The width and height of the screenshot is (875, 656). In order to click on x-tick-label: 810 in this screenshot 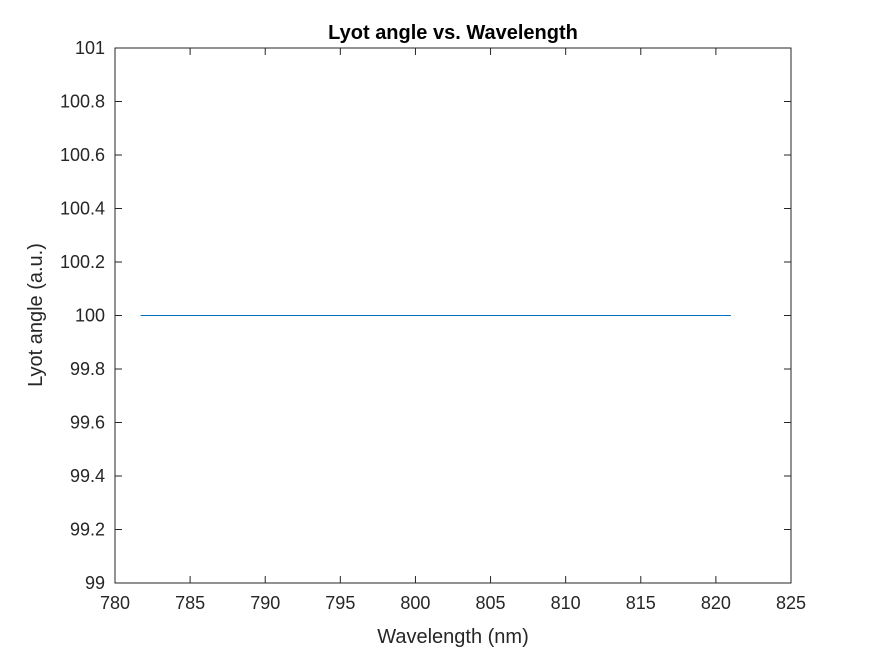, I will do `click(566, 603)`.